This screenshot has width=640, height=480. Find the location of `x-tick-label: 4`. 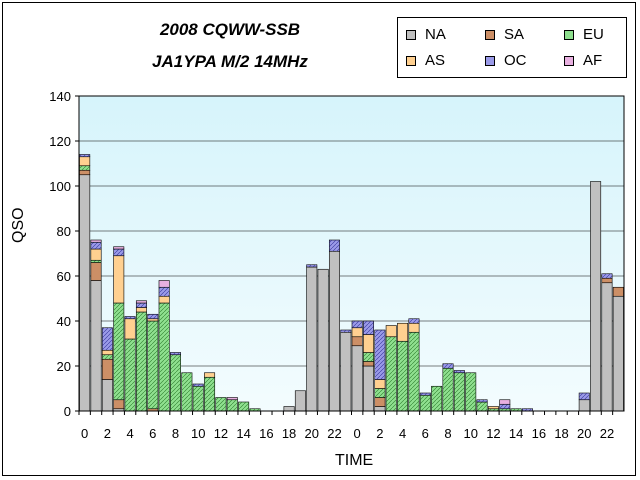

x-tick-label: 4 is located at coordinates (402, 433).